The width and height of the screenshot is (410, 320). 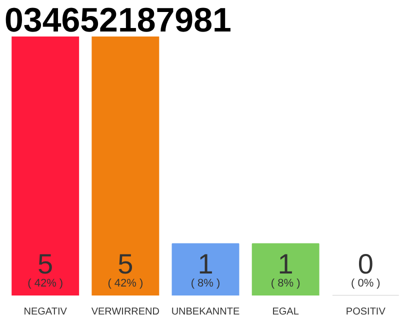 What do you see at coordinates (125, 312) in the screenshot?
I see `x-tick-label: VERWIRREND` at bounding box center [125, 312].